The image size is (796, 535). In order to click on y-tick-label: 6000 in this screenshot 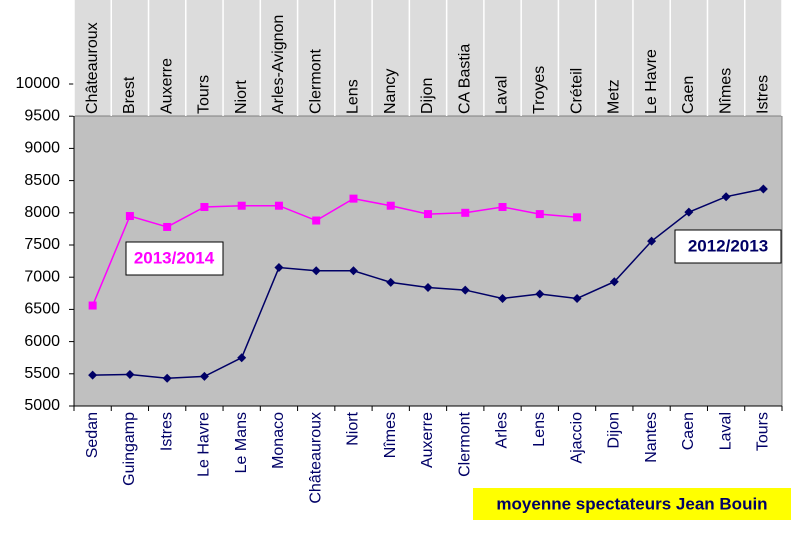, I will do `click(42, 341)`.